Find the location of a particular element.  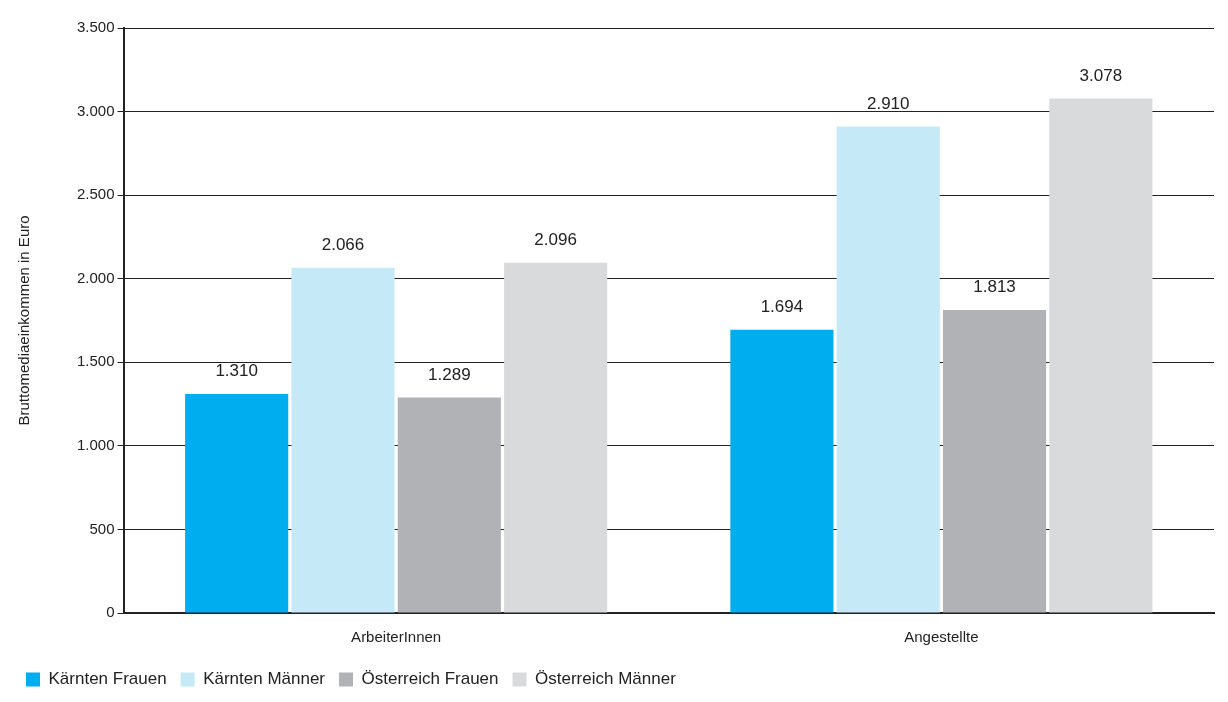

x-tick-label: Angestellte is located at coordinates (941, 637).